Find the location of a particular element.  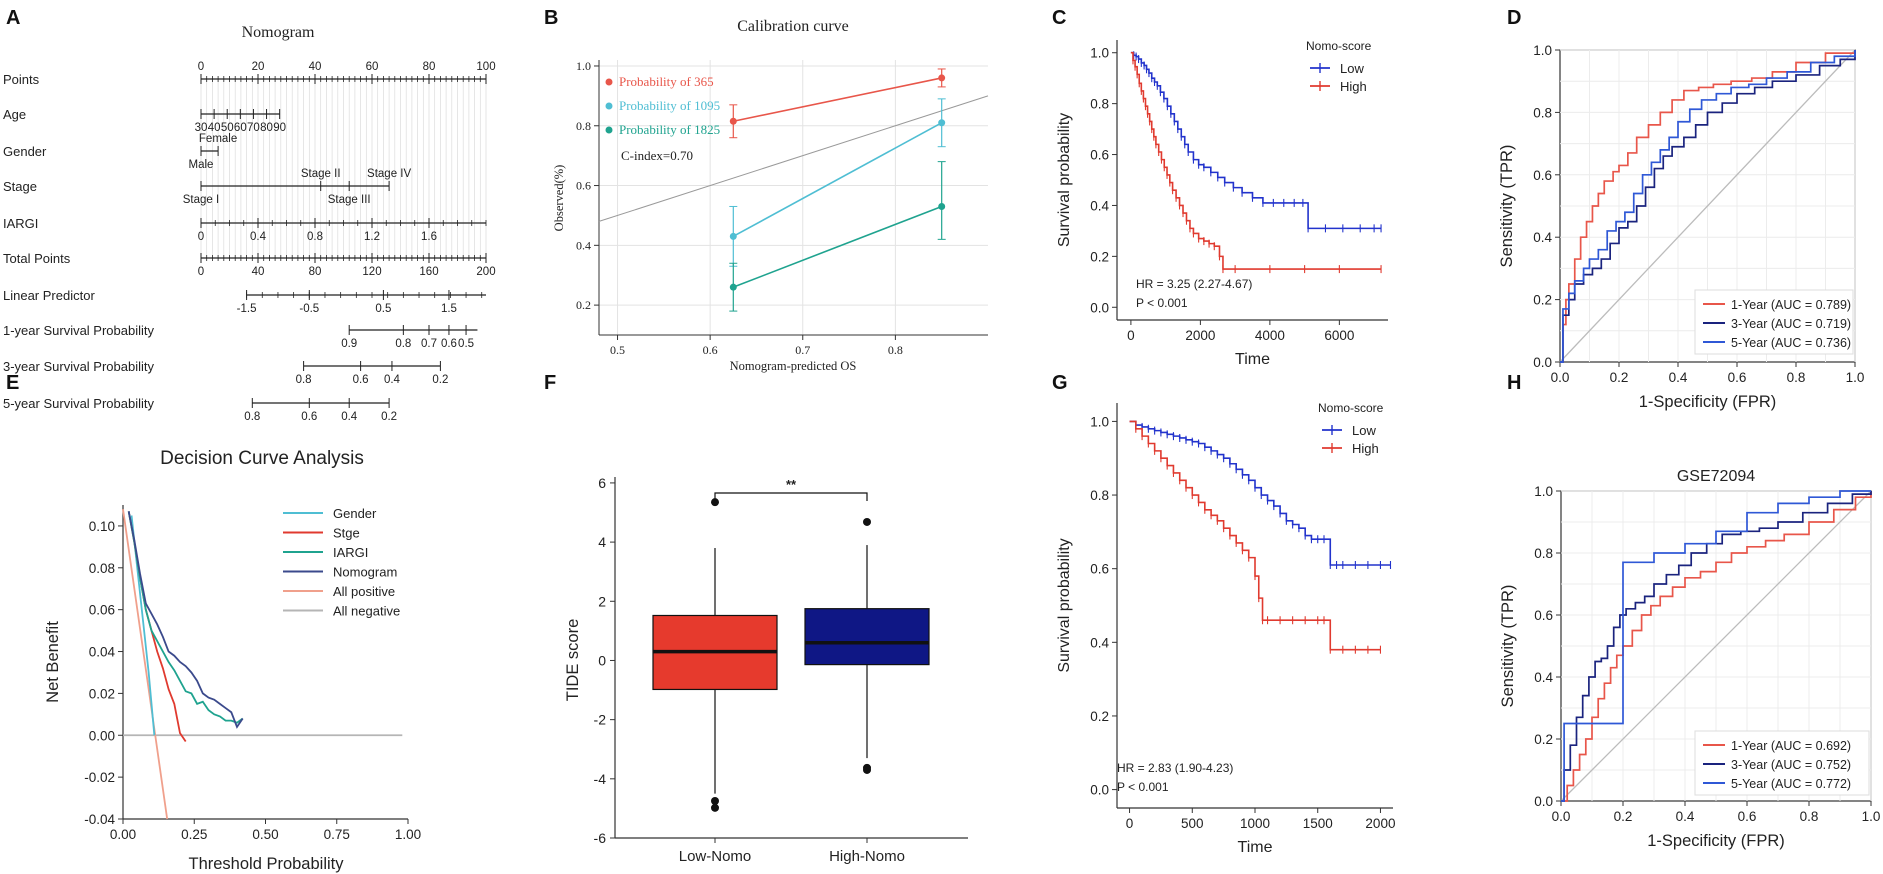

row-label: Gender is located at coordinates (25, 151).